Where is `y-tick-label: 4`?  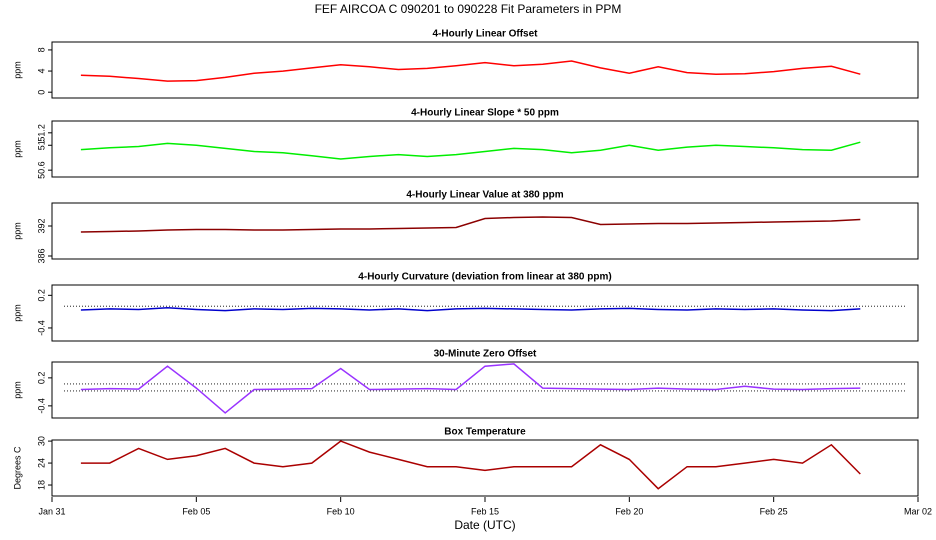
y-tick-label: 4 is located at coordinates (41, 71).